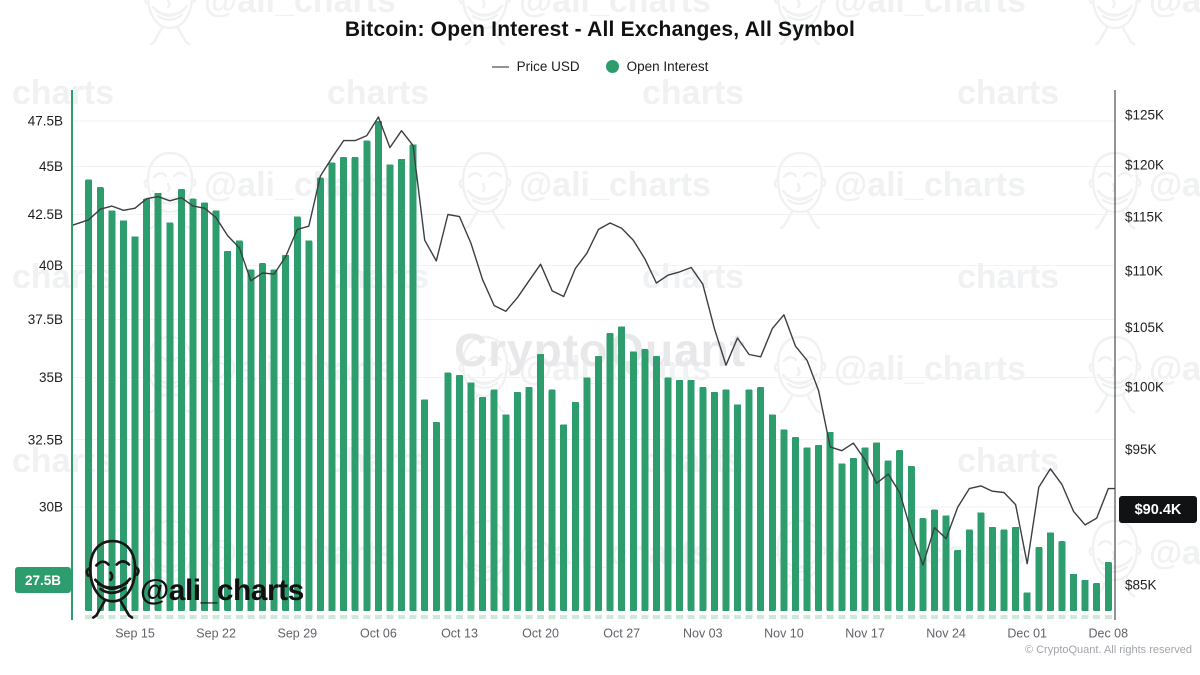 This screenshot has width=1200, height=675. I want to click on left-axis-tick-label: 40B, so click(51, 265).